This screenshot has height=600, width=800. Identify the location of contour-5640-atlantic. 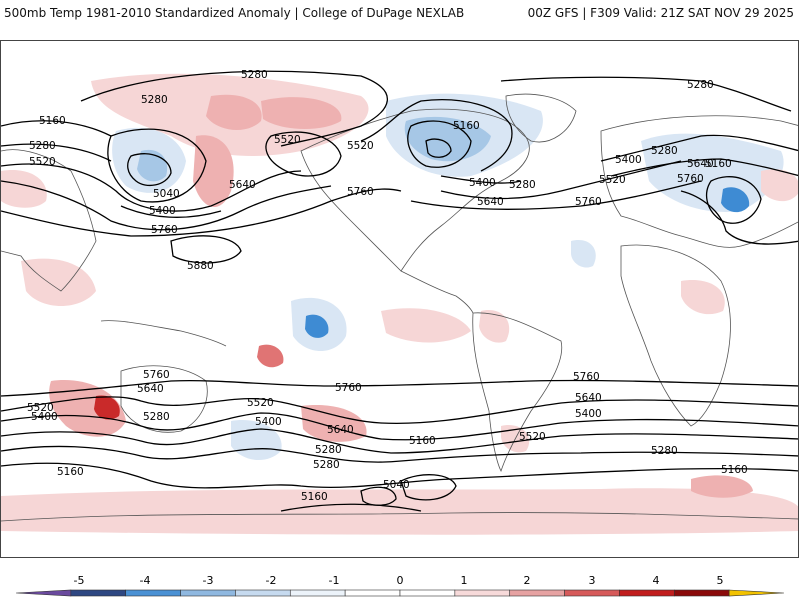
(561, 180).